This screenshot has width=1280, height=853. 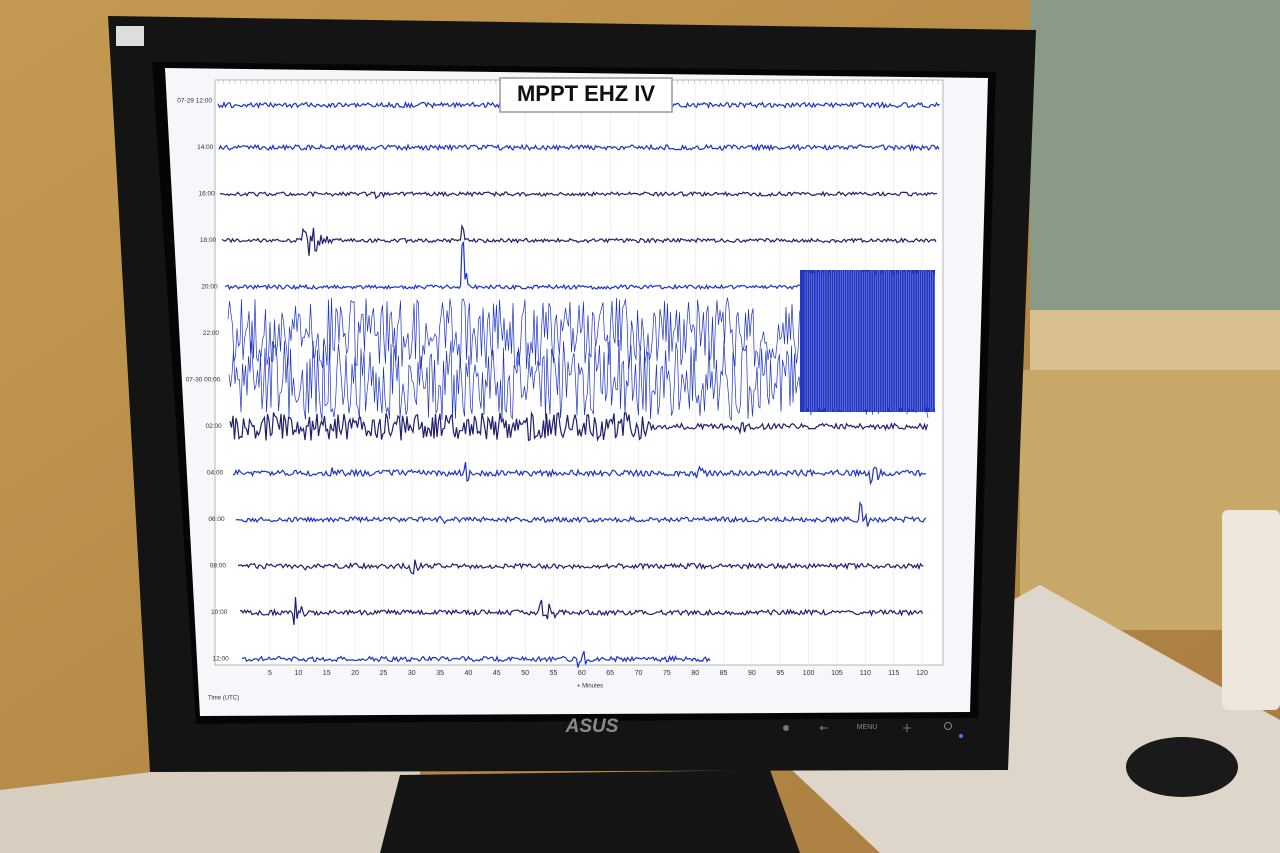 What do you see at coordinates (130, 36) in the screenshot?
I see `sticker` at bounding box center [130, 36].